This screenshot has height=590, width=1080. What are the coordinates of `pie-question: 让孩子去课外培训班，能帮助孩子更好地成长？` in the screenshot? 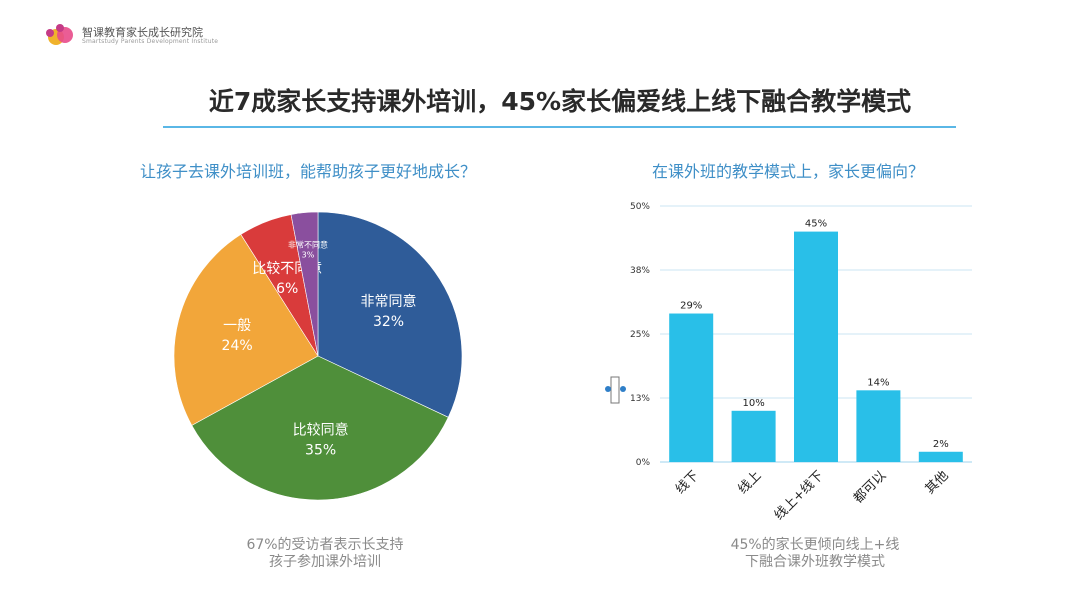 It's located at (308, 171).